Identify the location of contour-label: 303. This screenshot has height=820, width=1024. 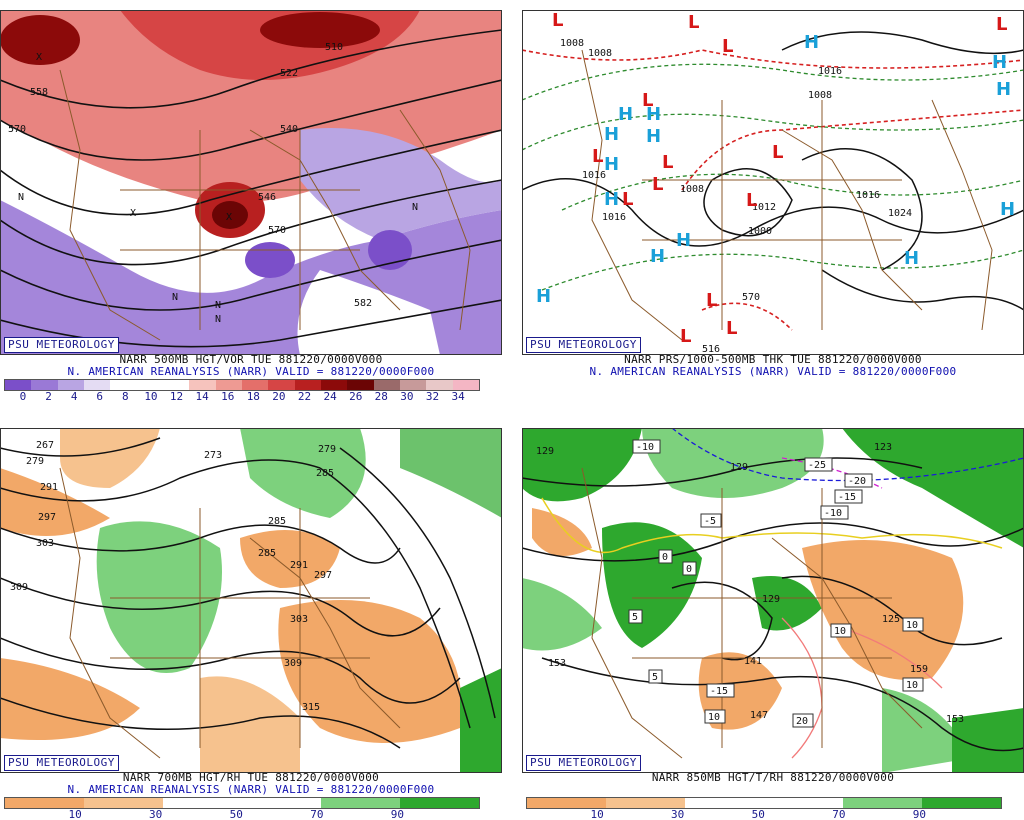
(299, 619).